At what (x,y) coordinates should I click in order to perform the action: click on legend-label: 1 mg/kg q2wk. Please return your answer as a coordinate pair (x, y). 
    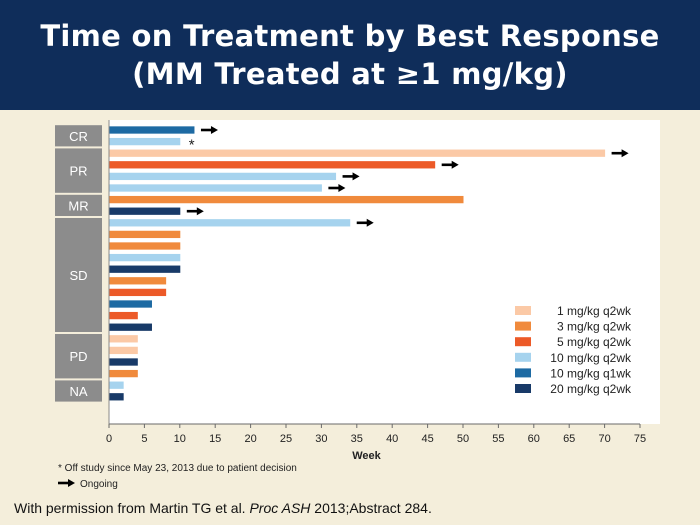
    Looking at the image, I should click on (594, 311).